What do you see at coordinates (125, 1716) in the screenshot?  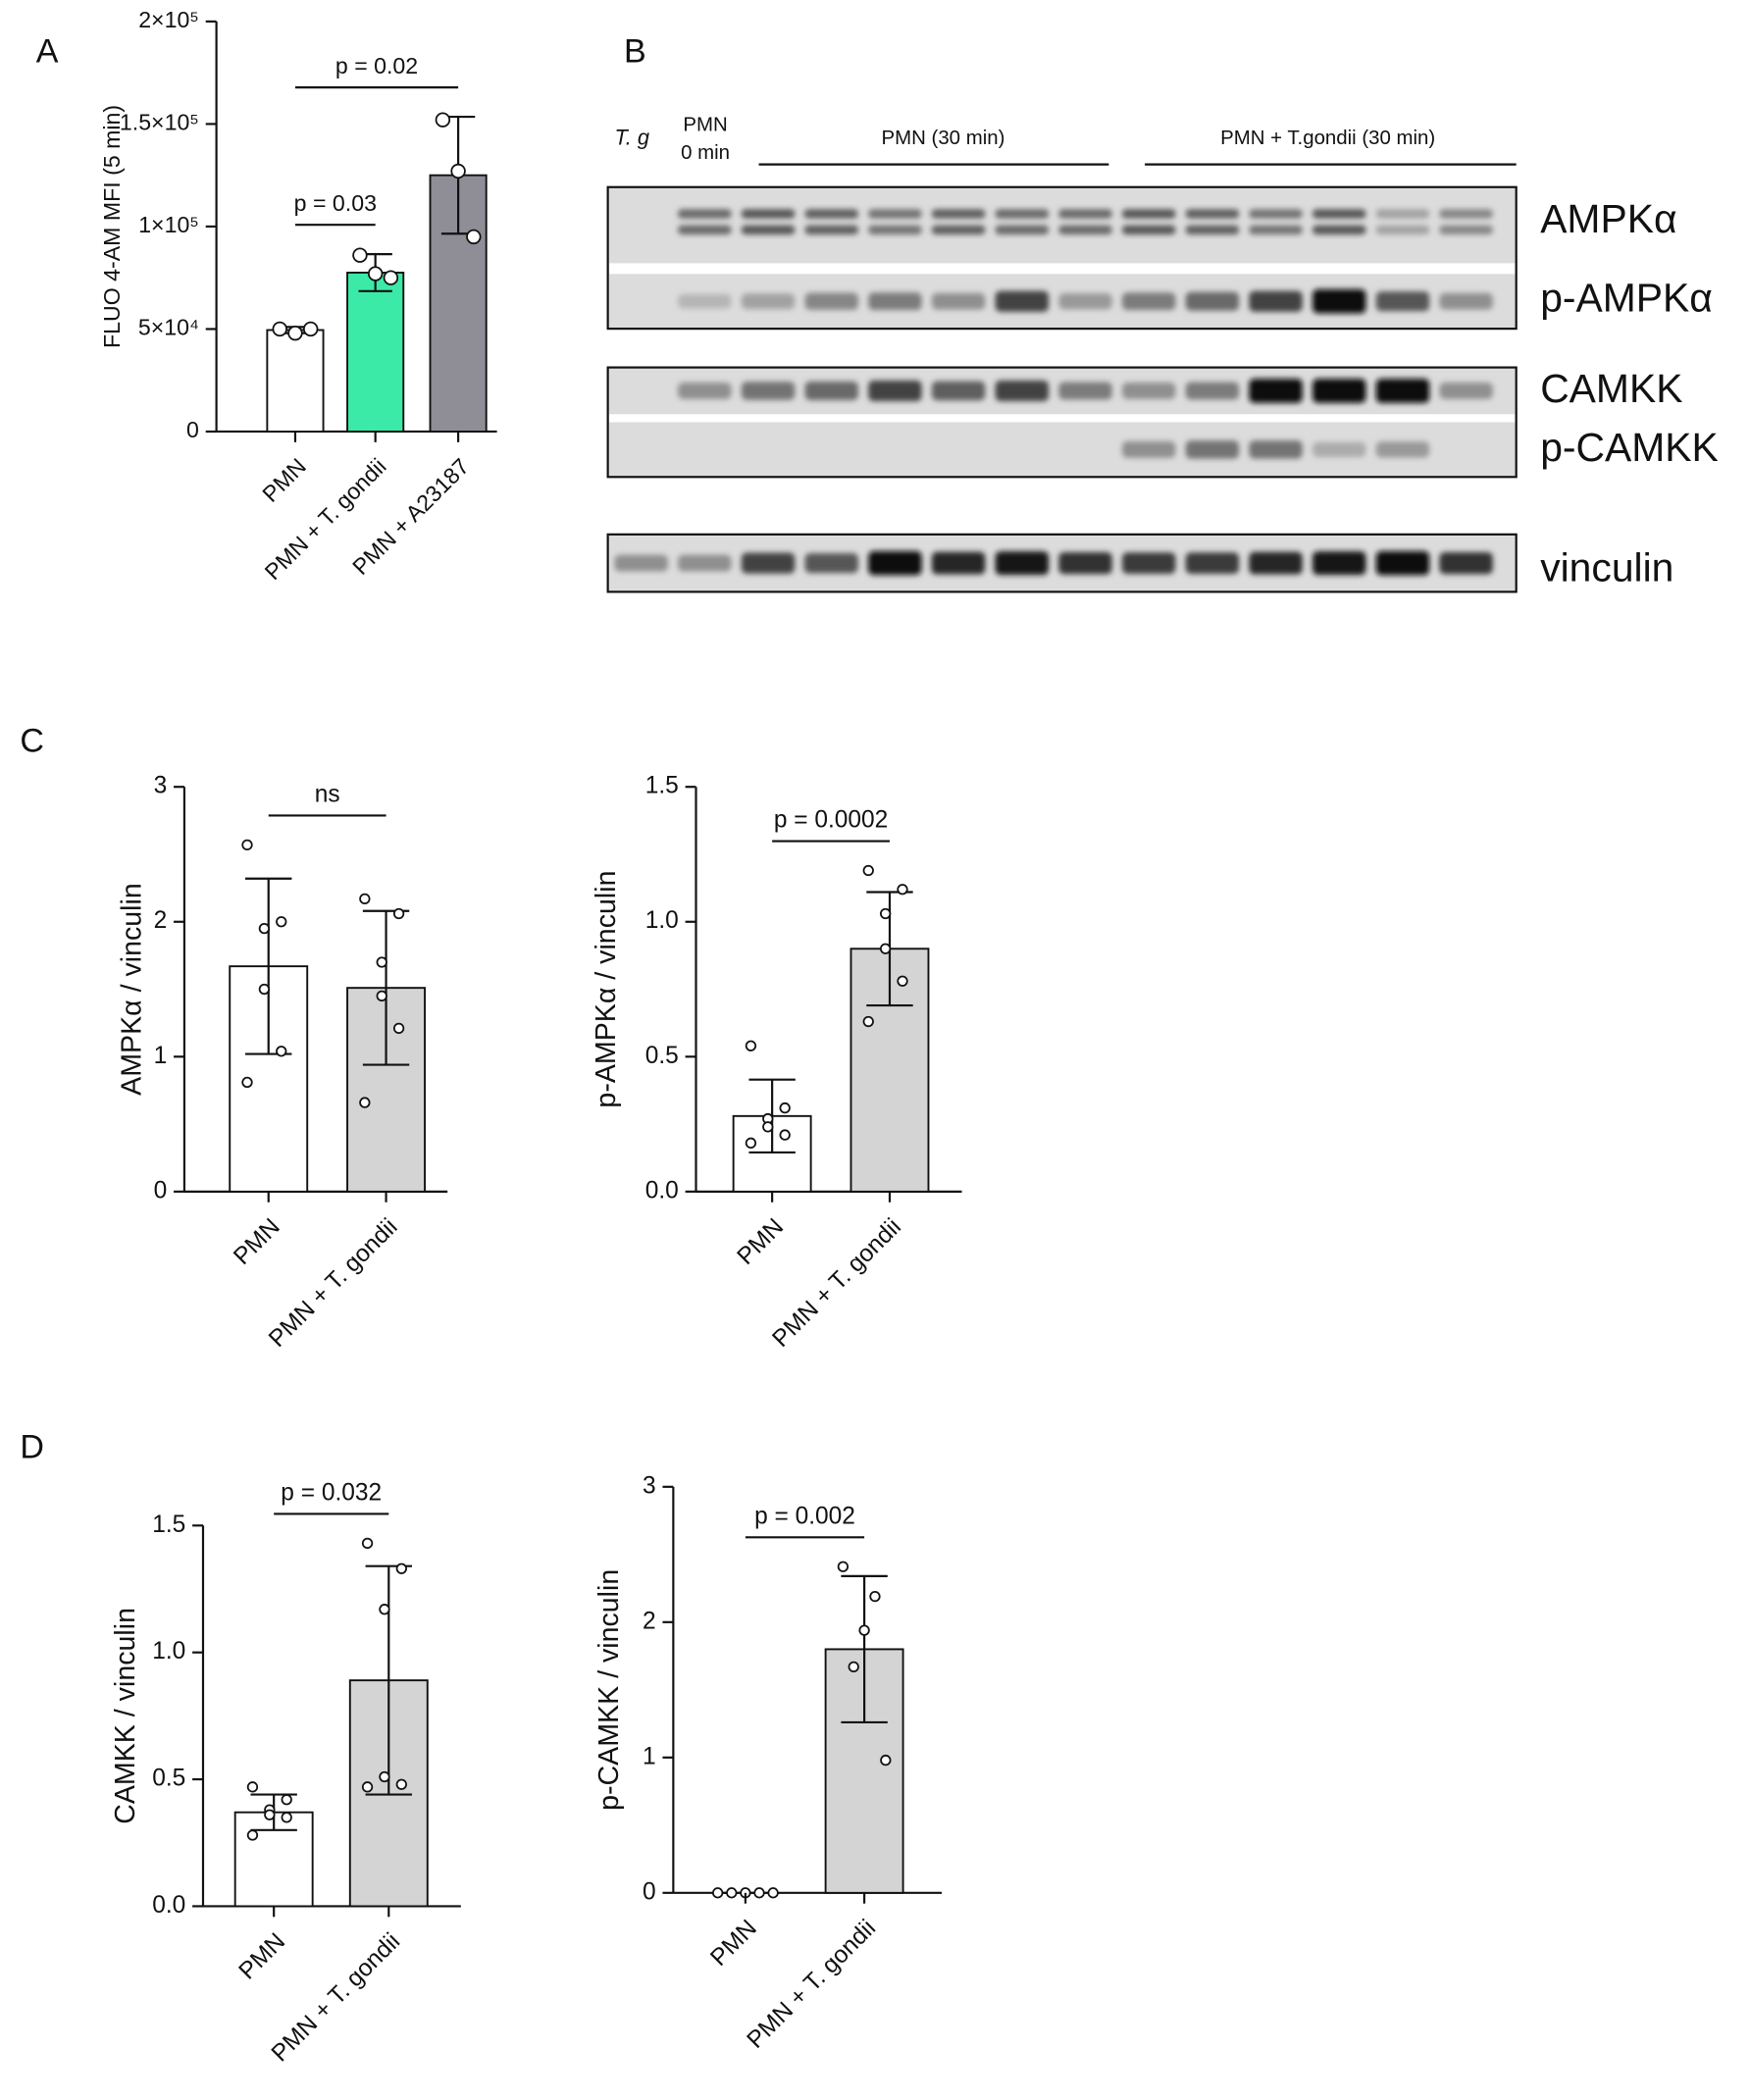 I see `y-axis-label: CAMKK / vinculin` at bounding box center [125, 1716].